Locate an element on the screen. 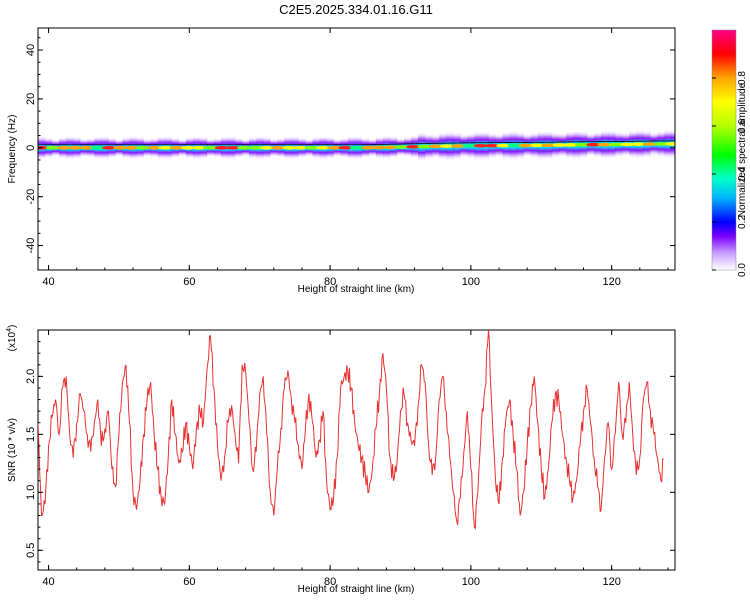 Image resolution: width=750 pixels, height=605 pixels. spectrogram-y-tick-label: -40 is located at coordinates (31, 246).